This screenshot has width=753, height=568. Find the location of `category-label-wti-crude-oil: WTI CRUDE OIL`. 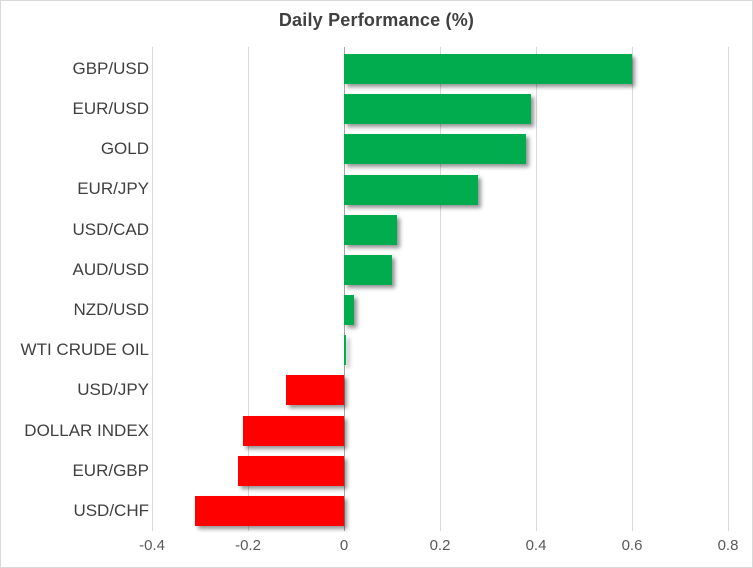

category-label-wti-crude-oil: WTI CRUDE OIL is located at coordinates (84, 349).